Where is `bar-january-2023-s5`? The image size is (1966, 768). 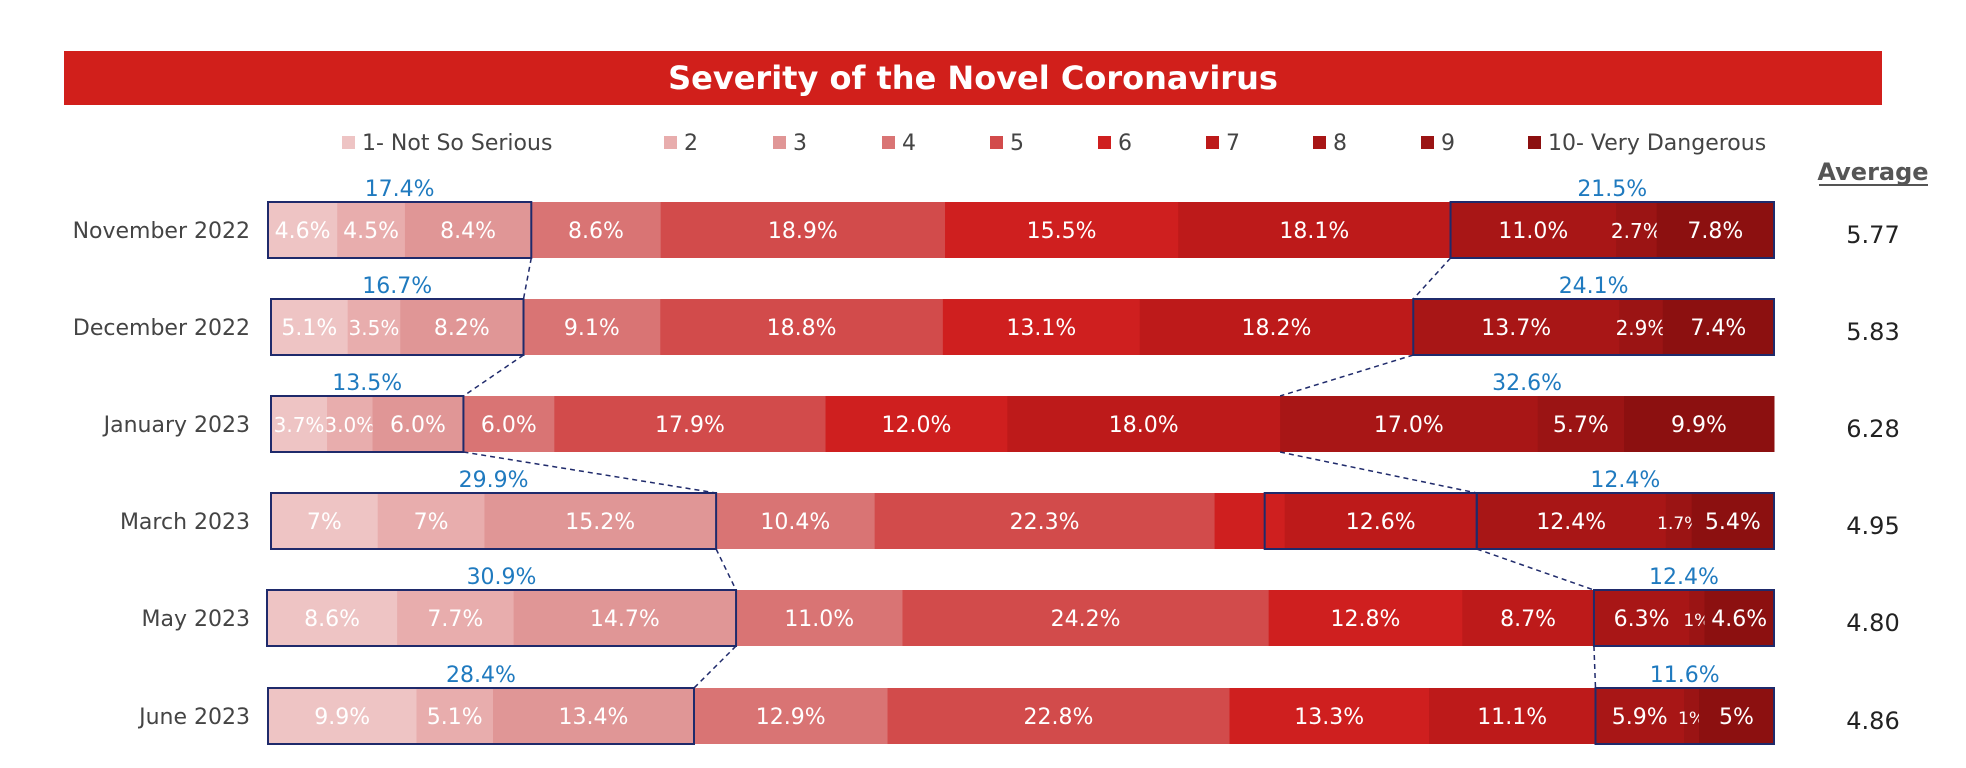 bar-january-2023-s5 is located at coordinates (690, 424).